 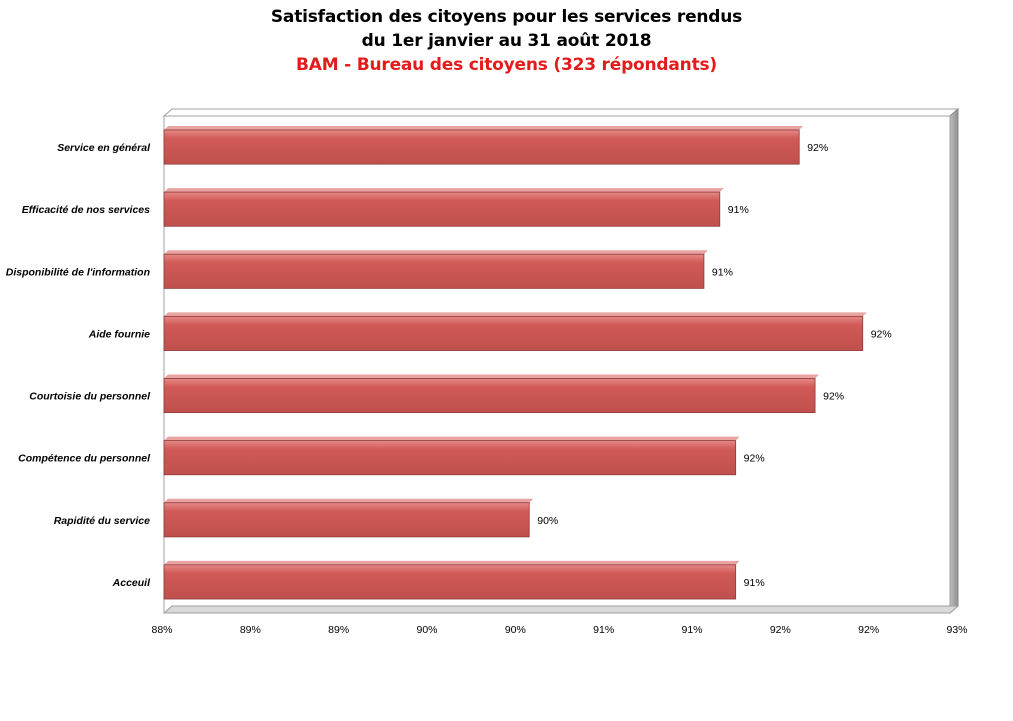 What do you see at coordinates (102, 521) in the screenshot?
I see `category-label: Rapidité du service` at bounding box center [102, 521].